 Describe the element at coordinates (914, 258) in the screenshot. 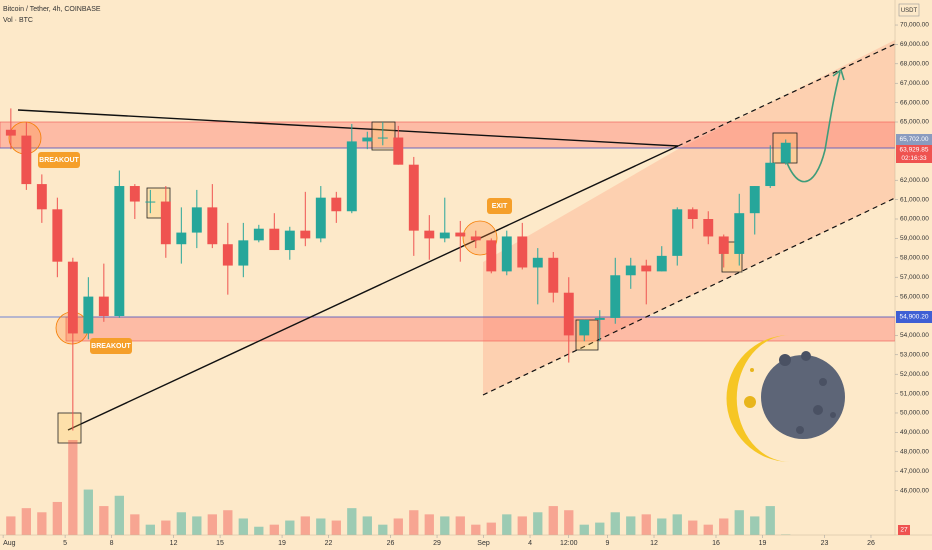

I see `y-tick-label: 58,000.00` at that location.